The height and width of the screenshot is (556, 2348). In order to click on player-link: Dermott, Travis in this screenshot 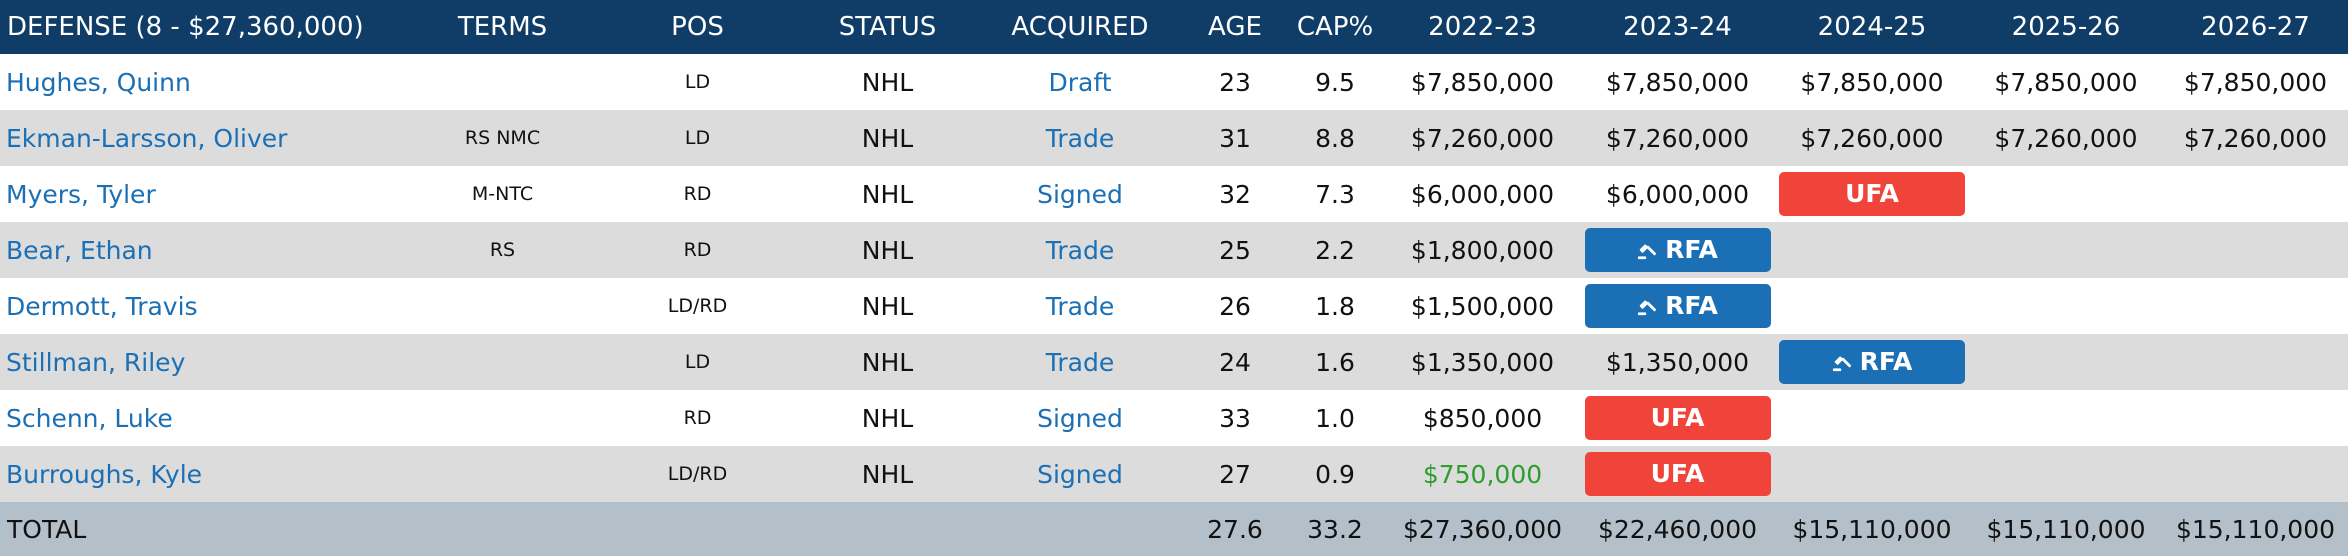, I will do `click(102, 306)`.